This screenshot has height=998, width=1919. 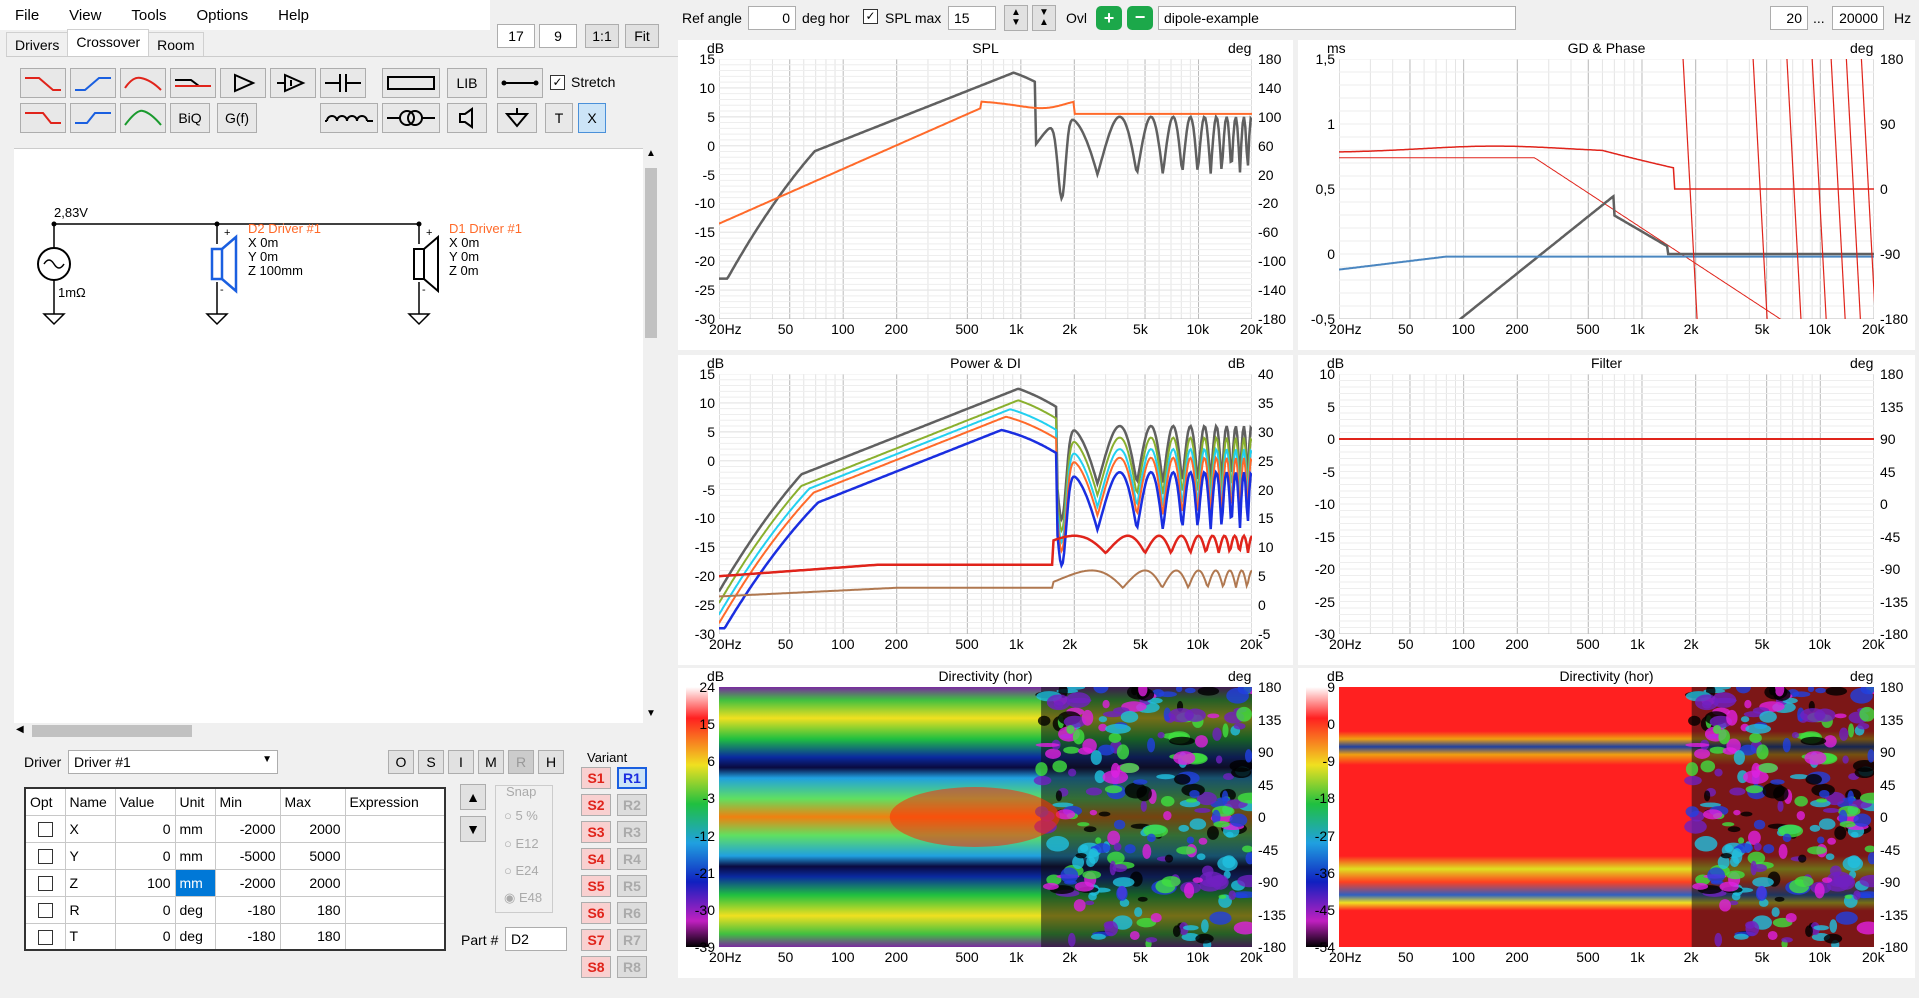 What do you see at coordinates (343, 83) in the screenshot?
I see `capacitor-tool` at bounding box center [343, 83].